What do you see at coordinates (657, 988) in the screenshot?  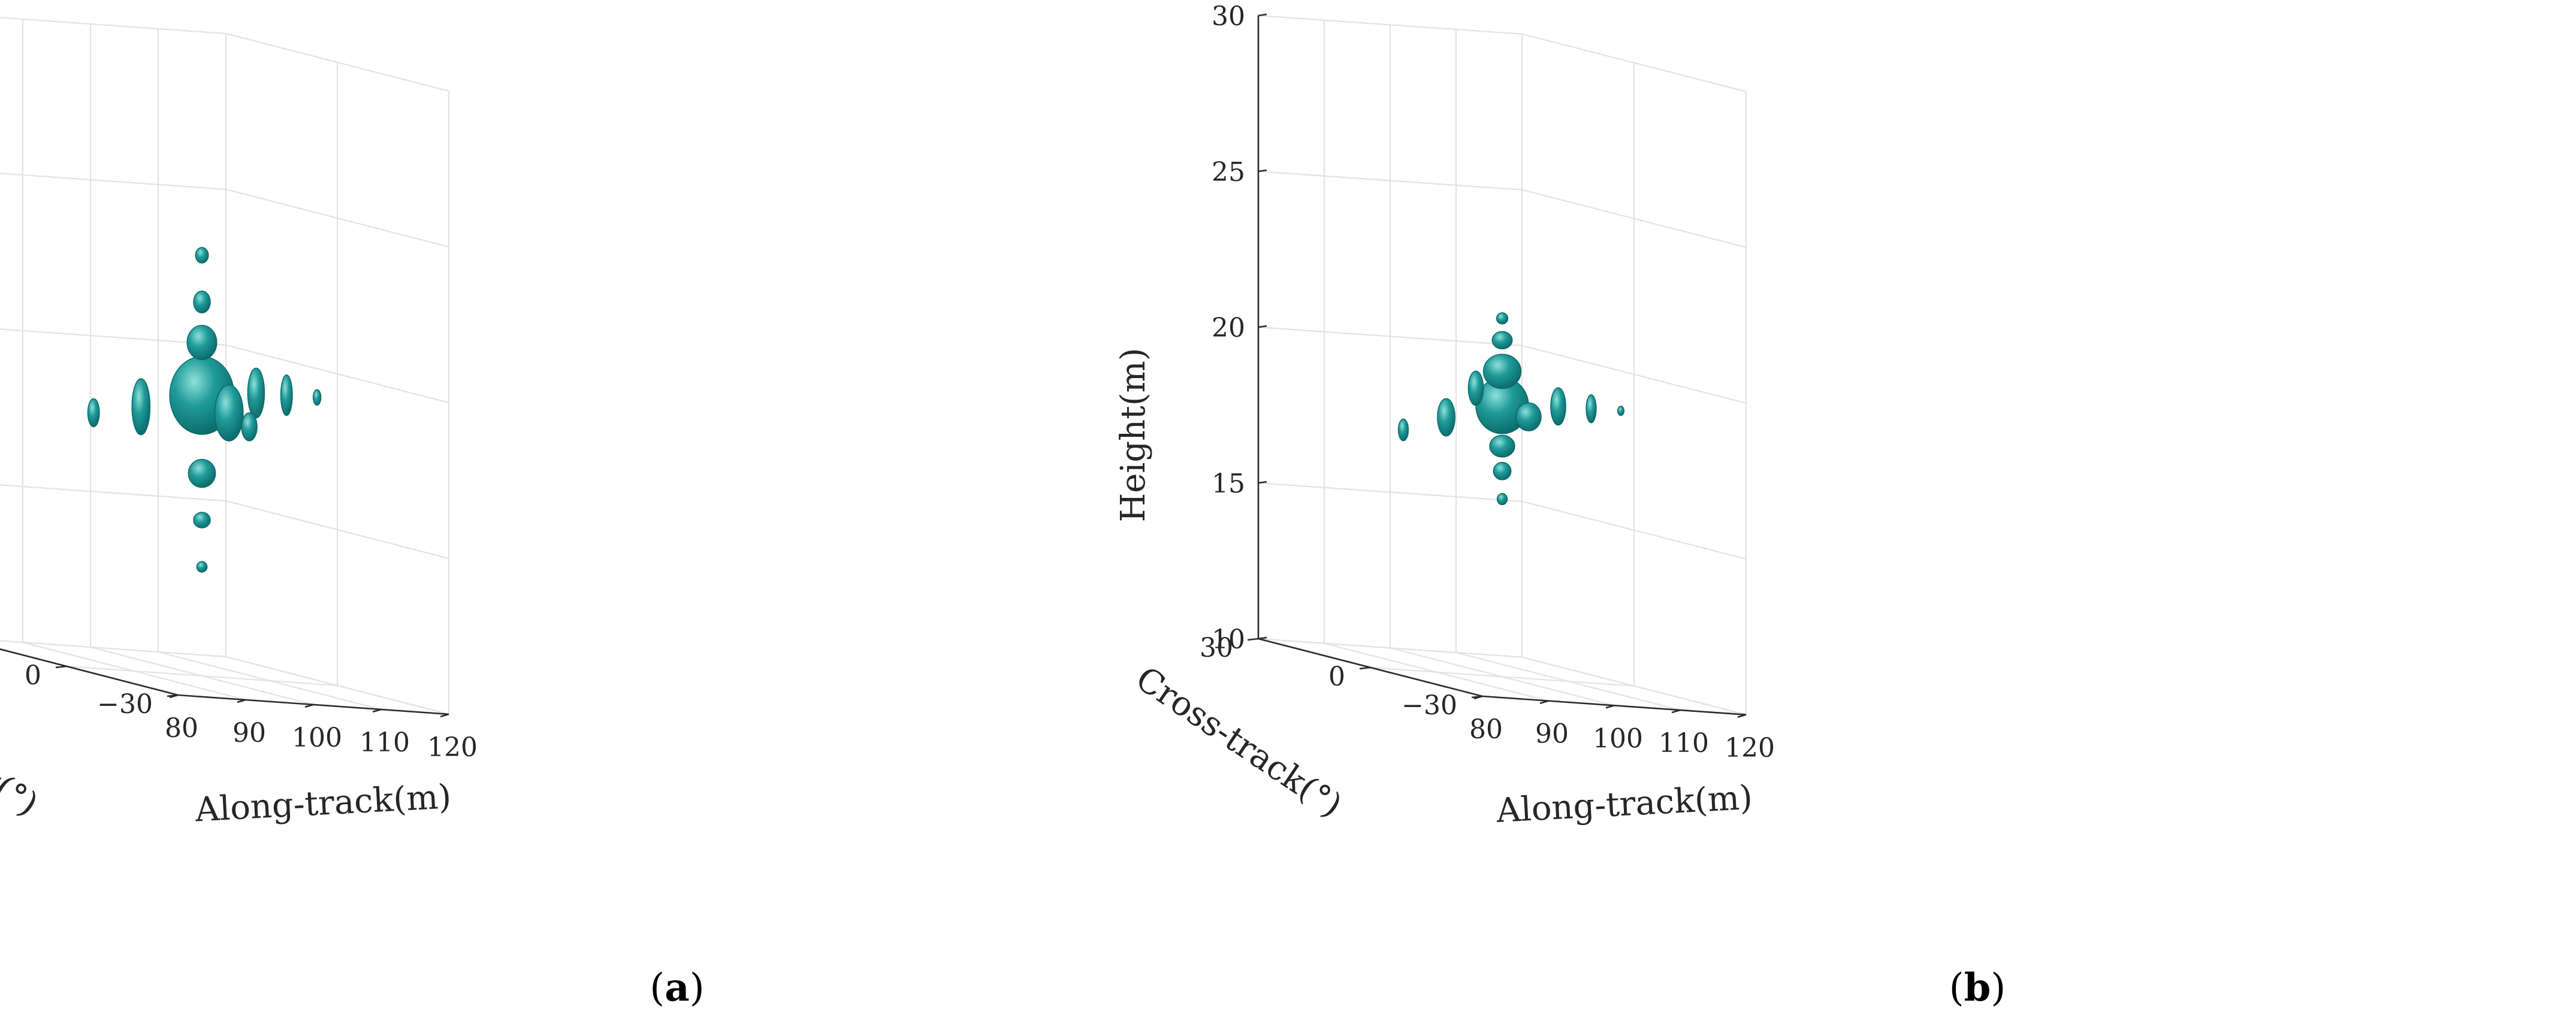 I see `caption-a-open: (` at bounding box center [657, 988].